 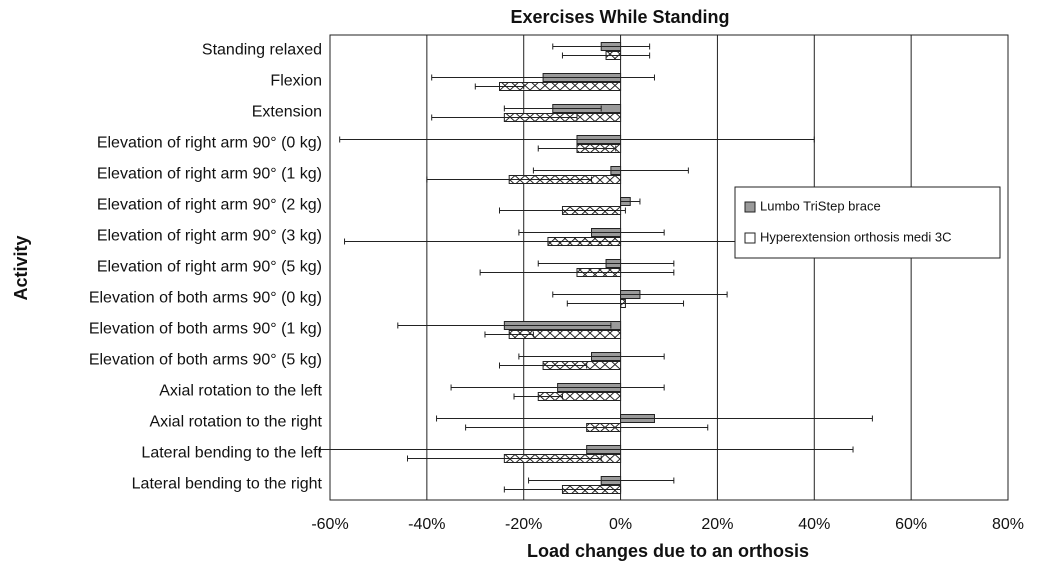 What do you see at coordinates (296, 81) in the screenshot?
I see `y-tick-label: Flexion` at bounding box center [296, 81].